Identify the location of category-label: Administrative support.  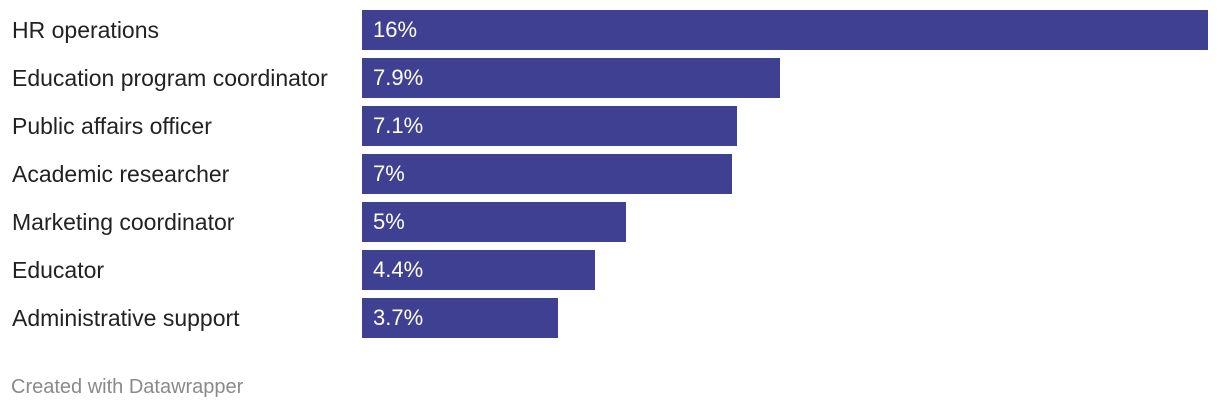
(126, 318).